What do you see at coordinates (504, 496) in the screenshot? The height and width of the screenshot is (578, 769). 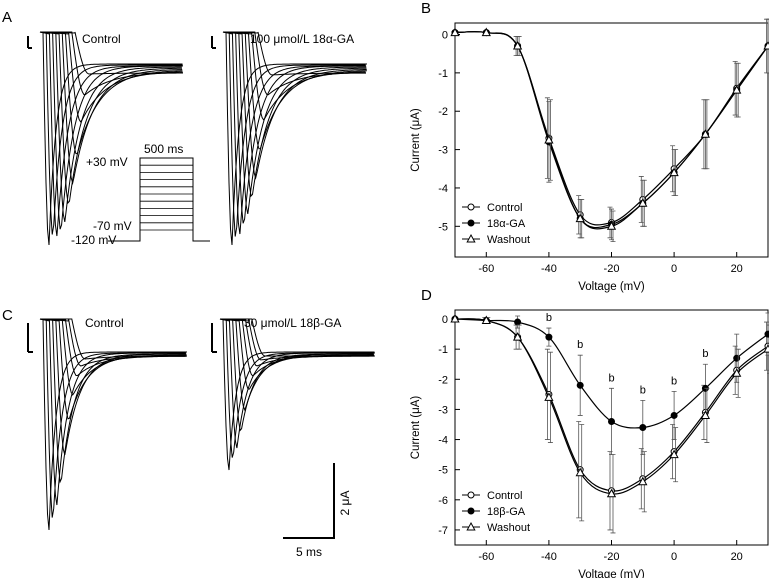 I see `legend-label: Control` at bounding box center [504, 496].